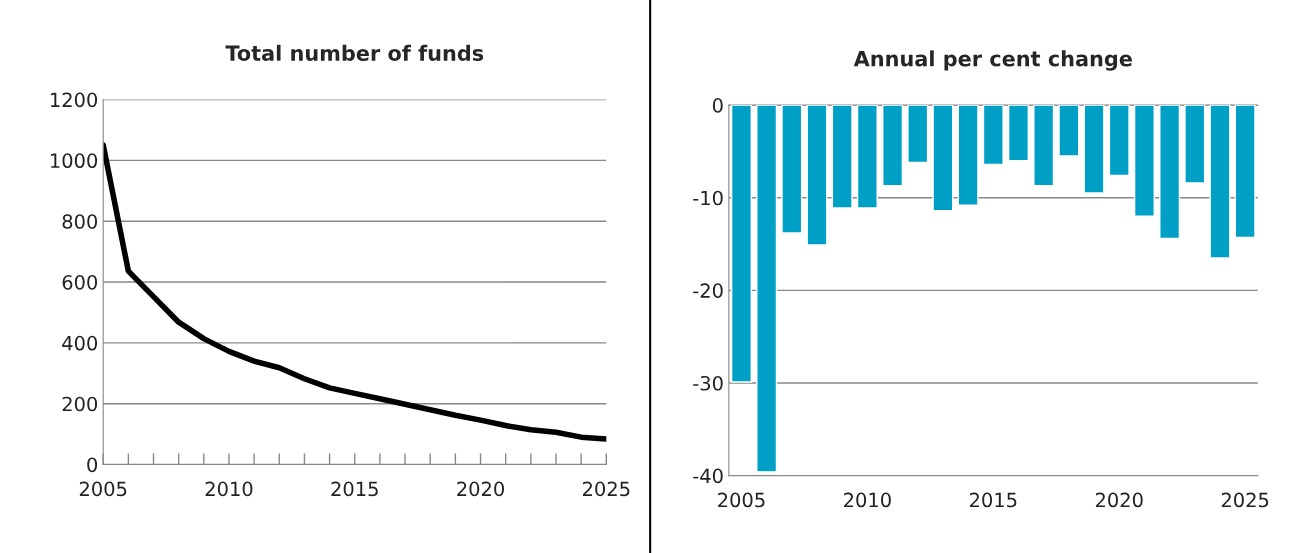 The width and height of the screenshot is (1290, 553). What do you see at coordinates (74, 161) in the screenshot?
I see `y-tick-label: 1000` at bounding box center [74, 161].